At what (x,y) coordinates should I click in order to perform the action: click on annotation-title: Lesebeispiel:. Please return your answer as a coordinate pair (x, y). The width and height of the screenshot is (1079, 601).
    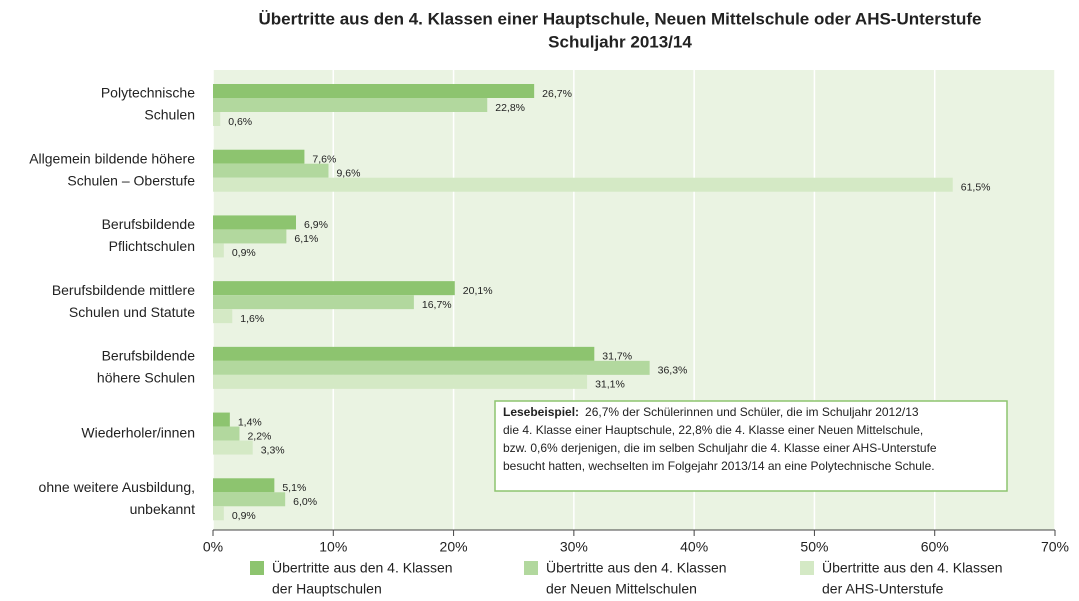
    Looking at the image, I should click on (541, 412).